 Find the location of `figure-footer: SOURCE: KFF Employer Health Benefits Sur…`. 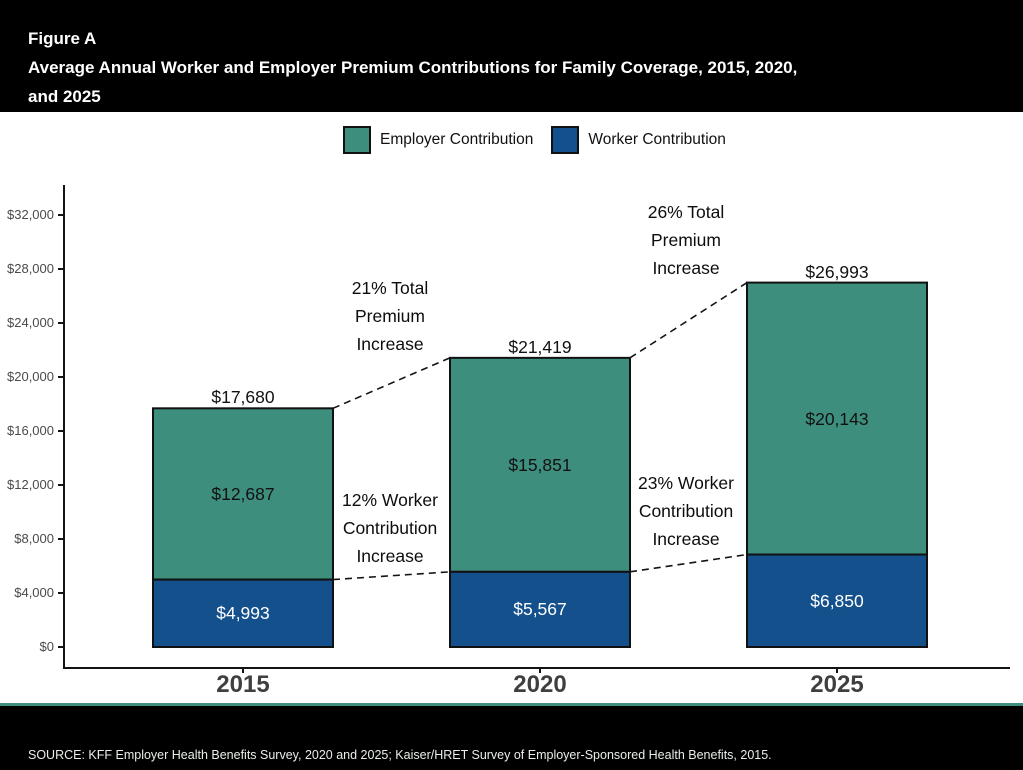

figure-footer: SOURCE: KFF Employer Health Benefits Sur… is located at coordinates (511, 736).